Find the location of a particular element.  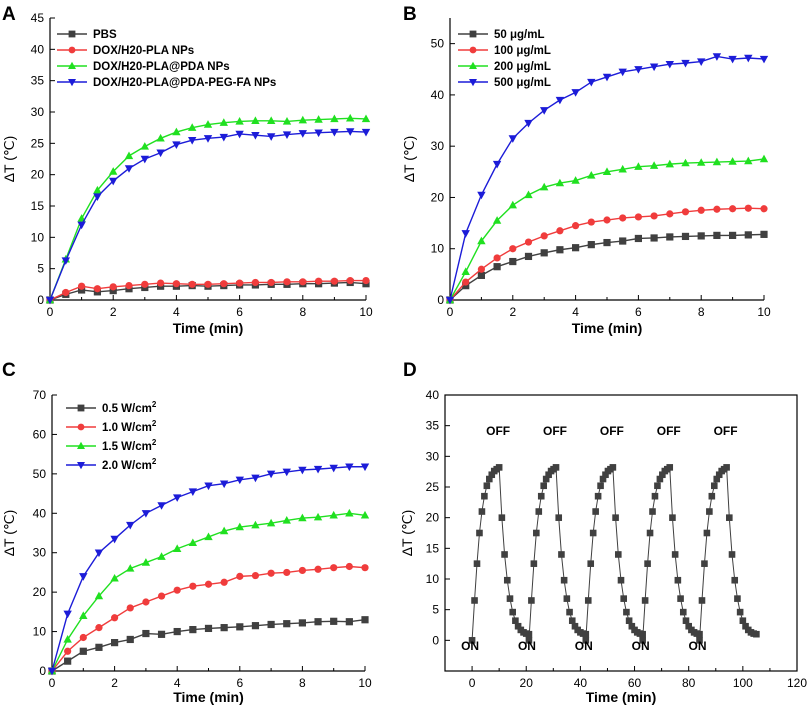

x-tick-label: 4 is located at coordinates (177, 683).